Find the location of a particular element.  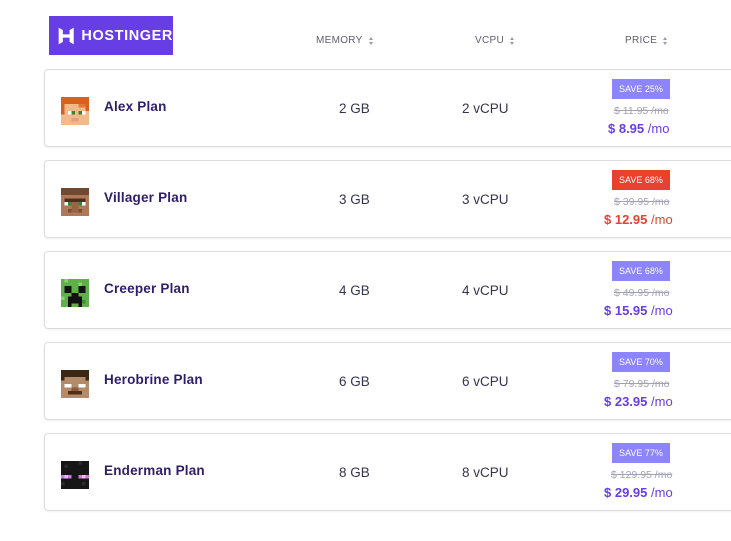

current-price: $ 29.95 /mo is located at coordinates (638, 492).